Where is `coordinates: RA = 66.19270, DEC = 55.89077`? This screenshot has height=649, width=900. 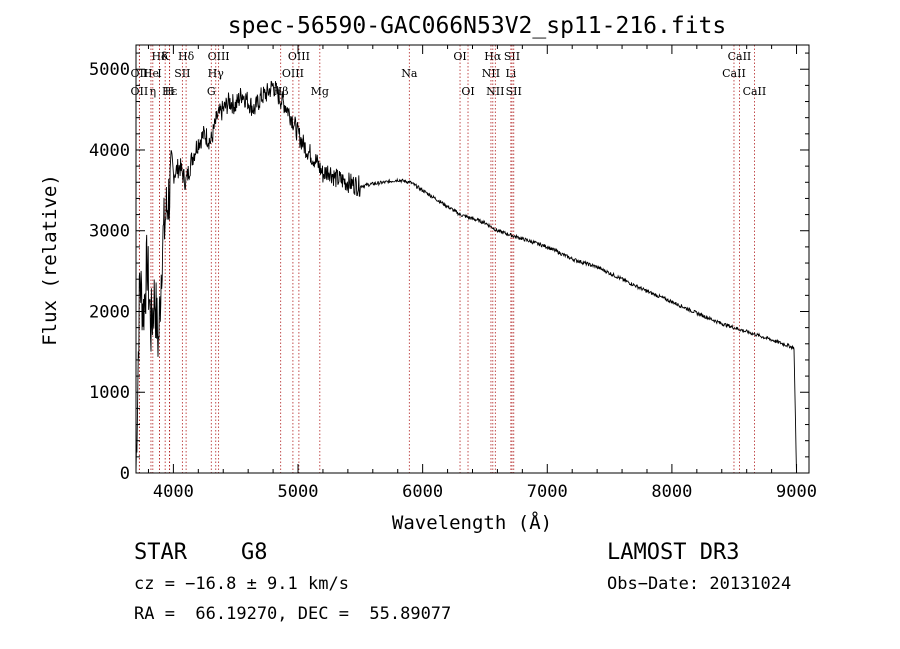 coordinates: RA = 66.19270, DEC = 55.89077 is located at coordinates (293, 614).